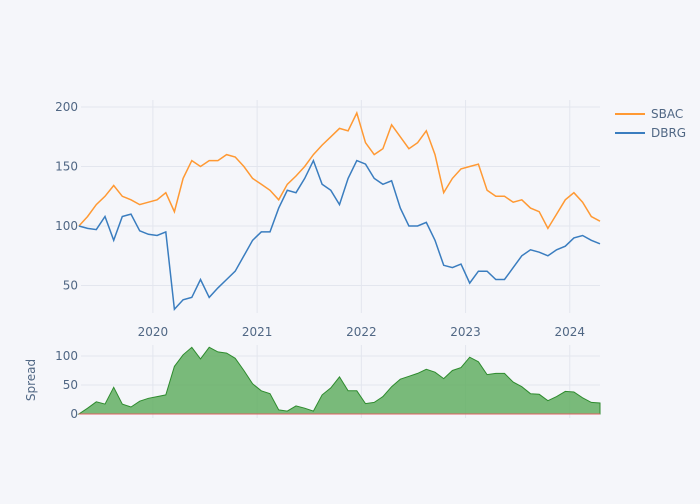 The image size is (700, 504). I want to click on spread-area, so click(339, 380).